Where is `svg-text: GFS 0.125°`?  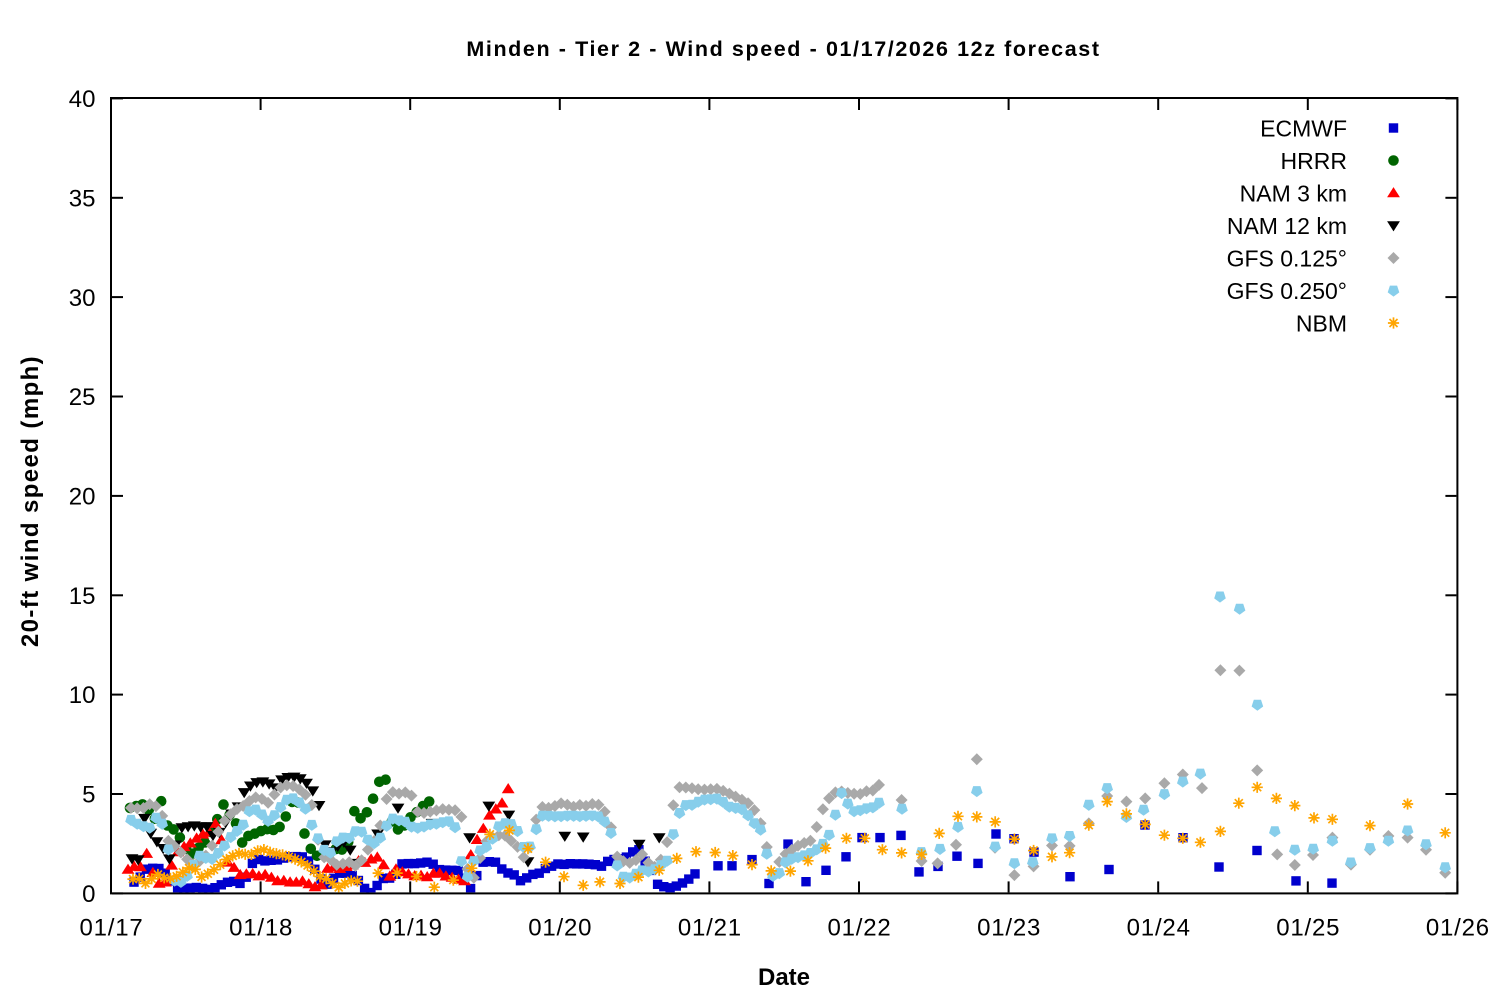 svg-text: GFS 0.125° is located at coordinates (1287, 259).